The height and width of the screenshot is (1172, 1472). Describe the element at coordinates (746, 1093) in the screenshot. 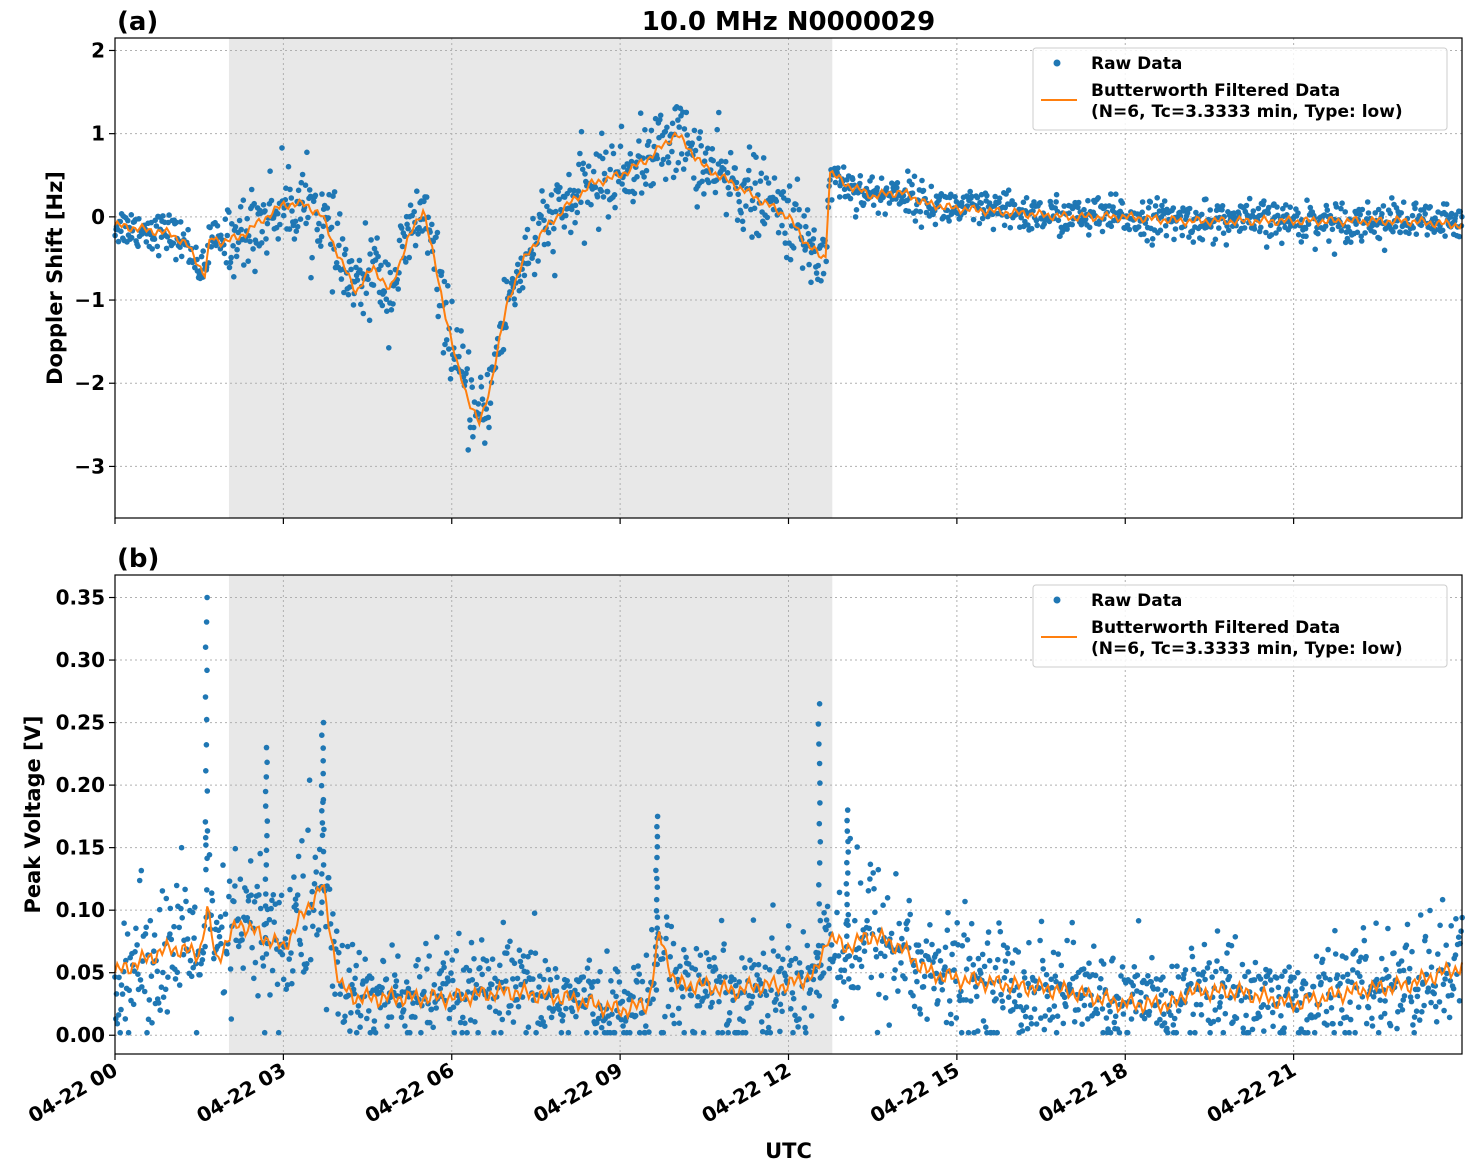

I see `x-tick-label: 04-22 12` at that location.